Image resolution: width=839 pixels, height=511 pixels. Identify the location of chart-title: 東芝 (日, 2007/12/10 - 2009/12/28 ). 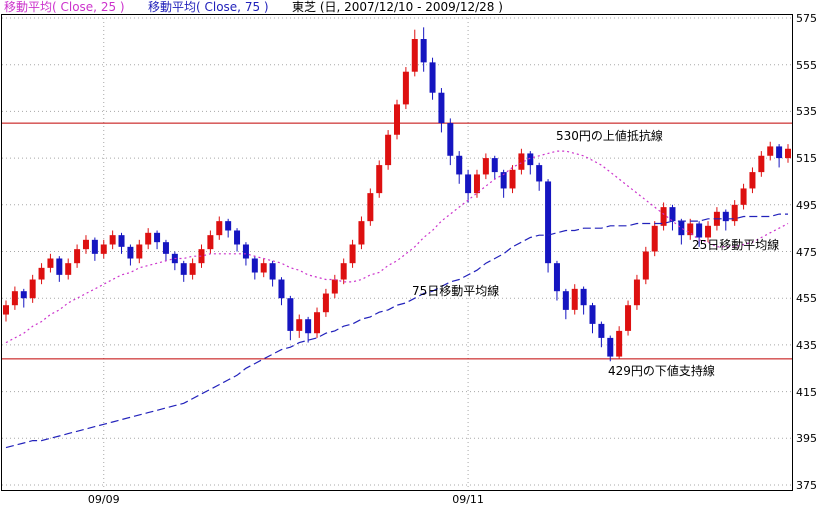
(397, 7).